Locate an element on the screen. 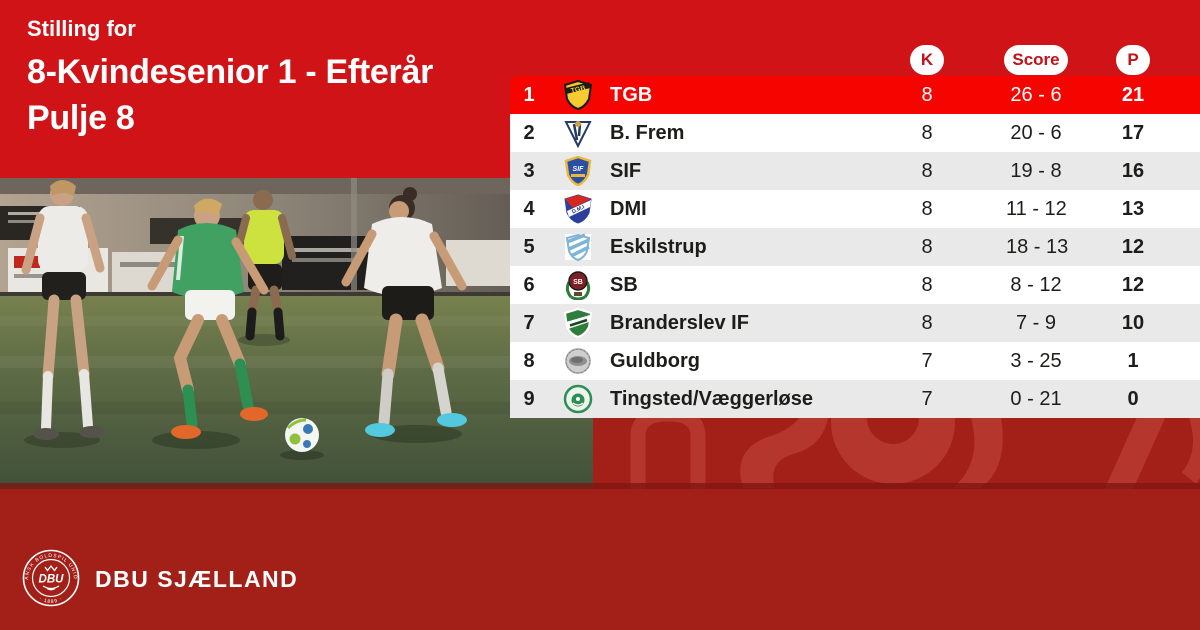 The height and width of the screenshot is (630, 1200). column-header-k: K is located at coordinates (927, 60).